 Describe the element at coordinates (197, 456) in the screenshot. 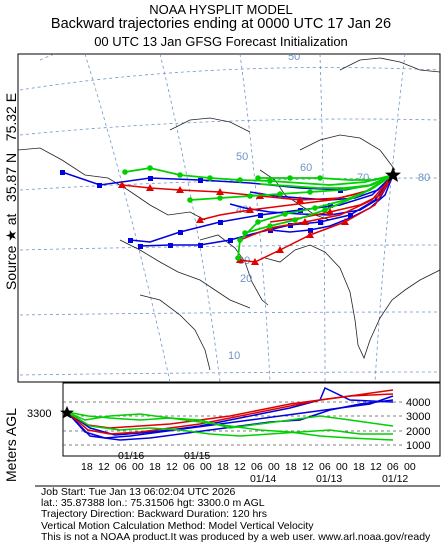

I see `date-label: 01/15` at that location.